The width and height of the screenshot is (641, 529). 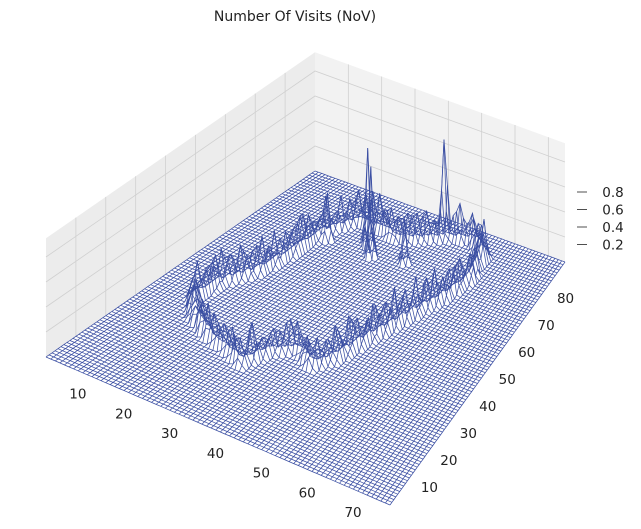 I want to click on x-tick-label: 70, so click(x=352, y=513).